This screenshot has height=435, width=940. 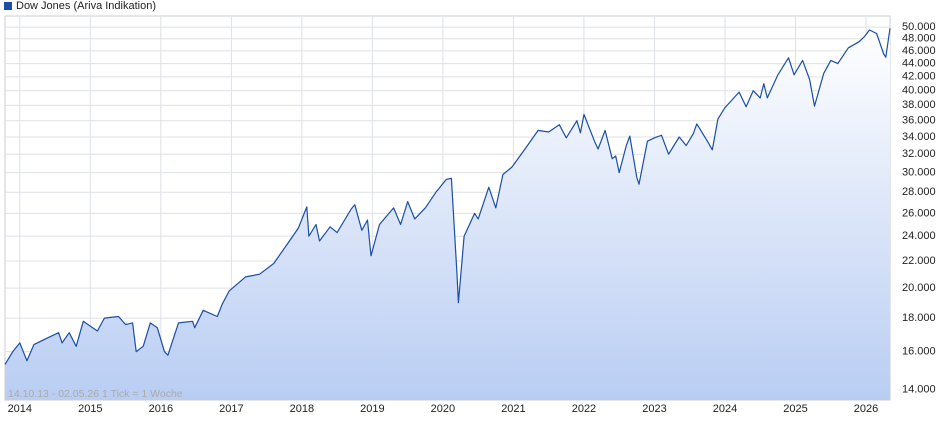 What do you see at coordinates (919, 91) in the screenshot?
I see `y-tick-label: 40.000` at bounding box center [919, 91].